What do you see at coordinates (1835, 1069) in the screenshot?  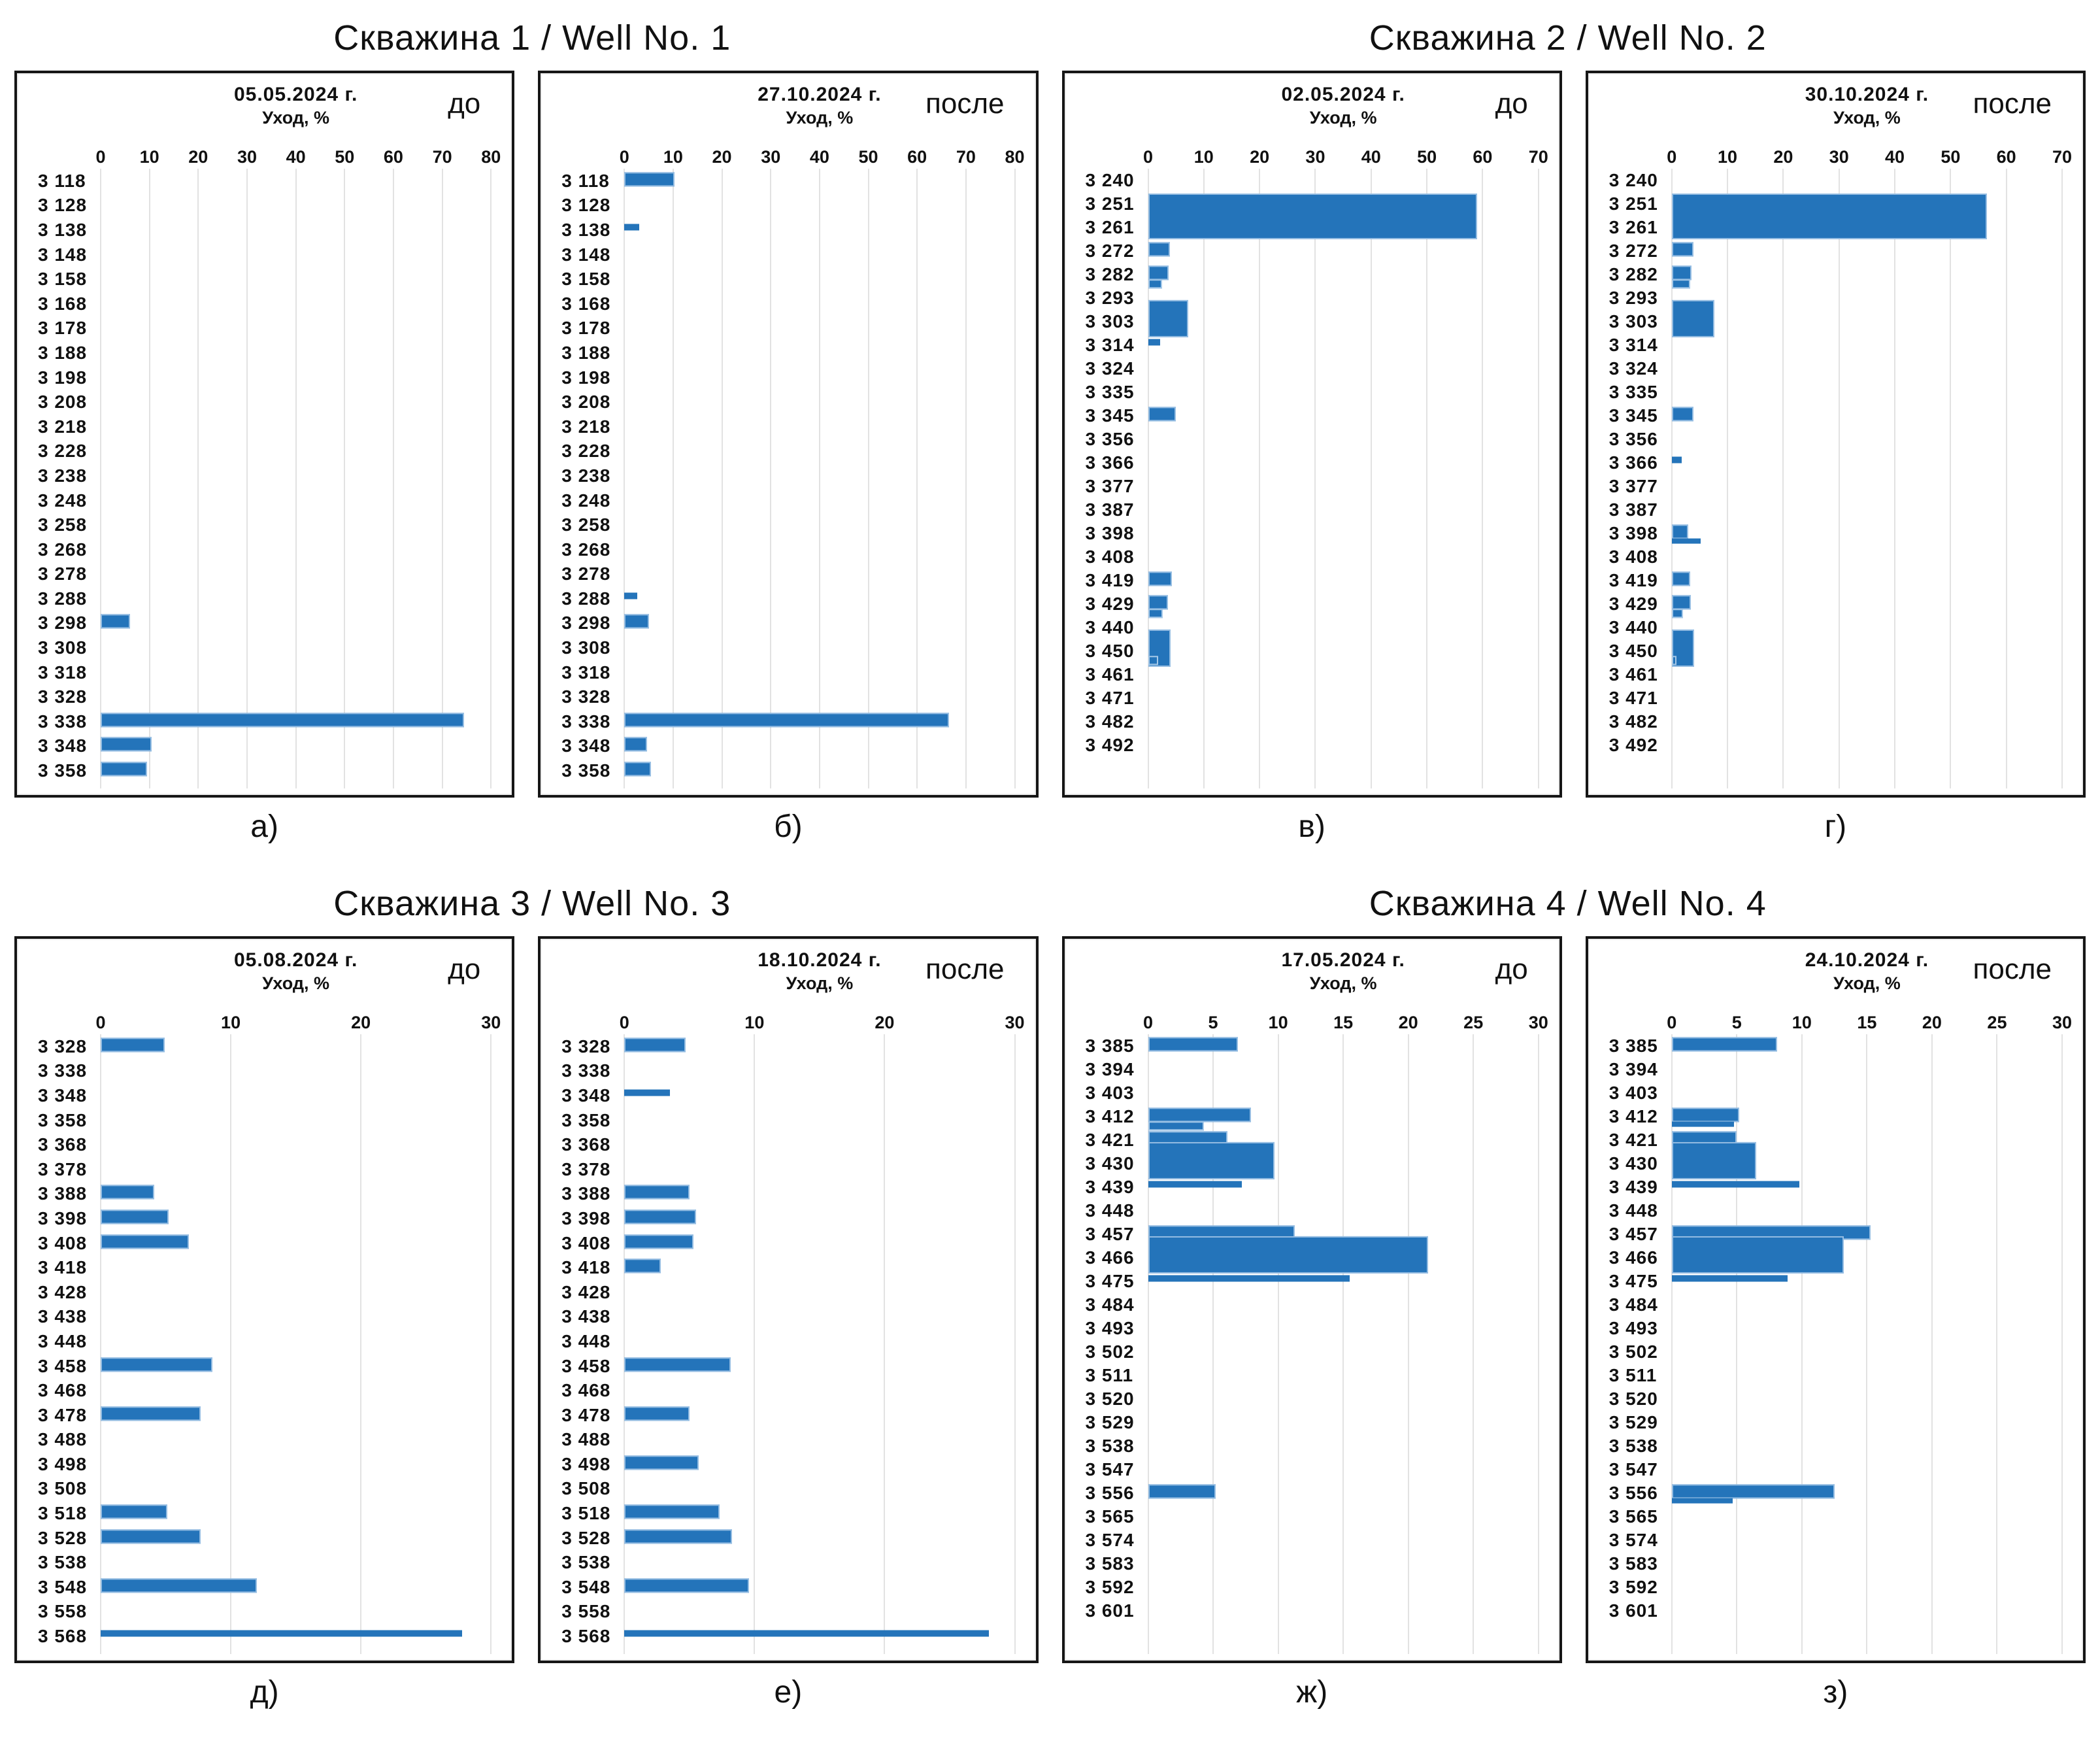 I see `chart-row: 3 394` at bounding box center [1835, 1069].